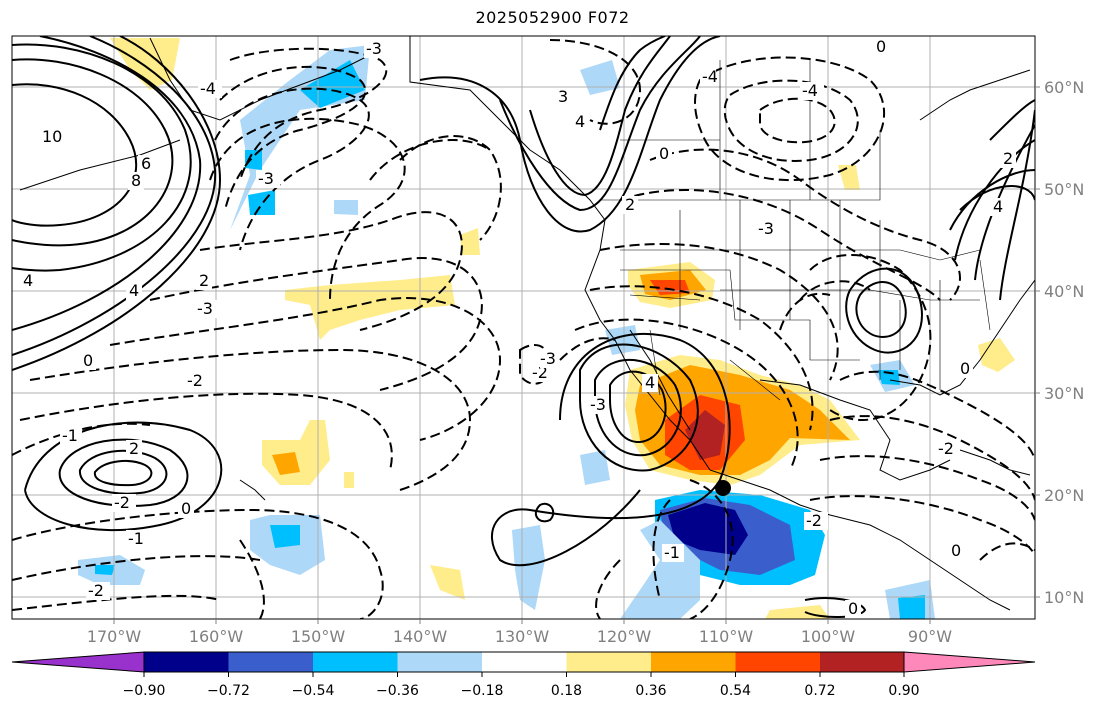  Describe the element at coordinates (819, 691) in the screenshot. I see `colorbar-tick-label: 0.72` at that location.